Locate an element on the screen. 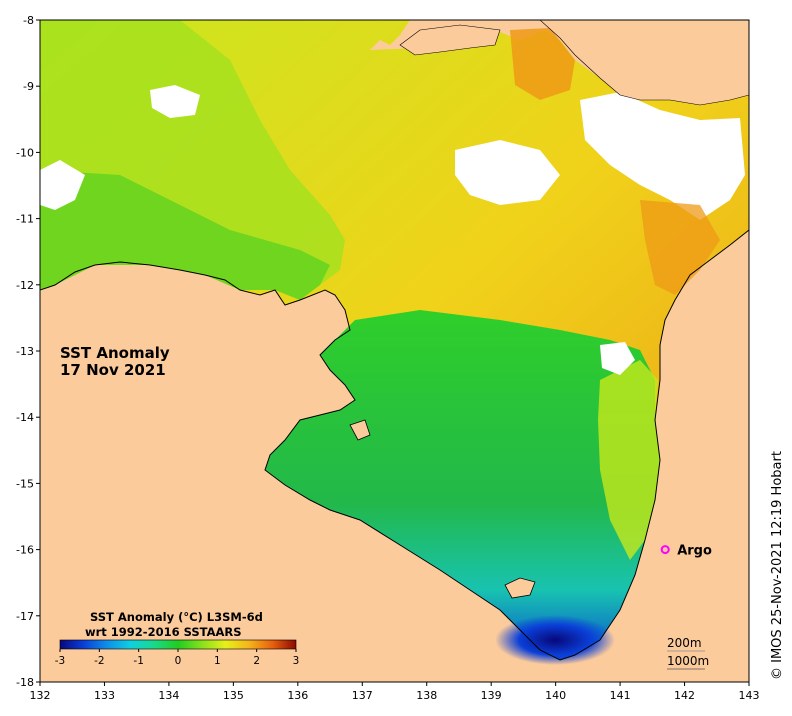 The image size is (792, 716). argo-label: Argo is located at coordinates (694, 551).